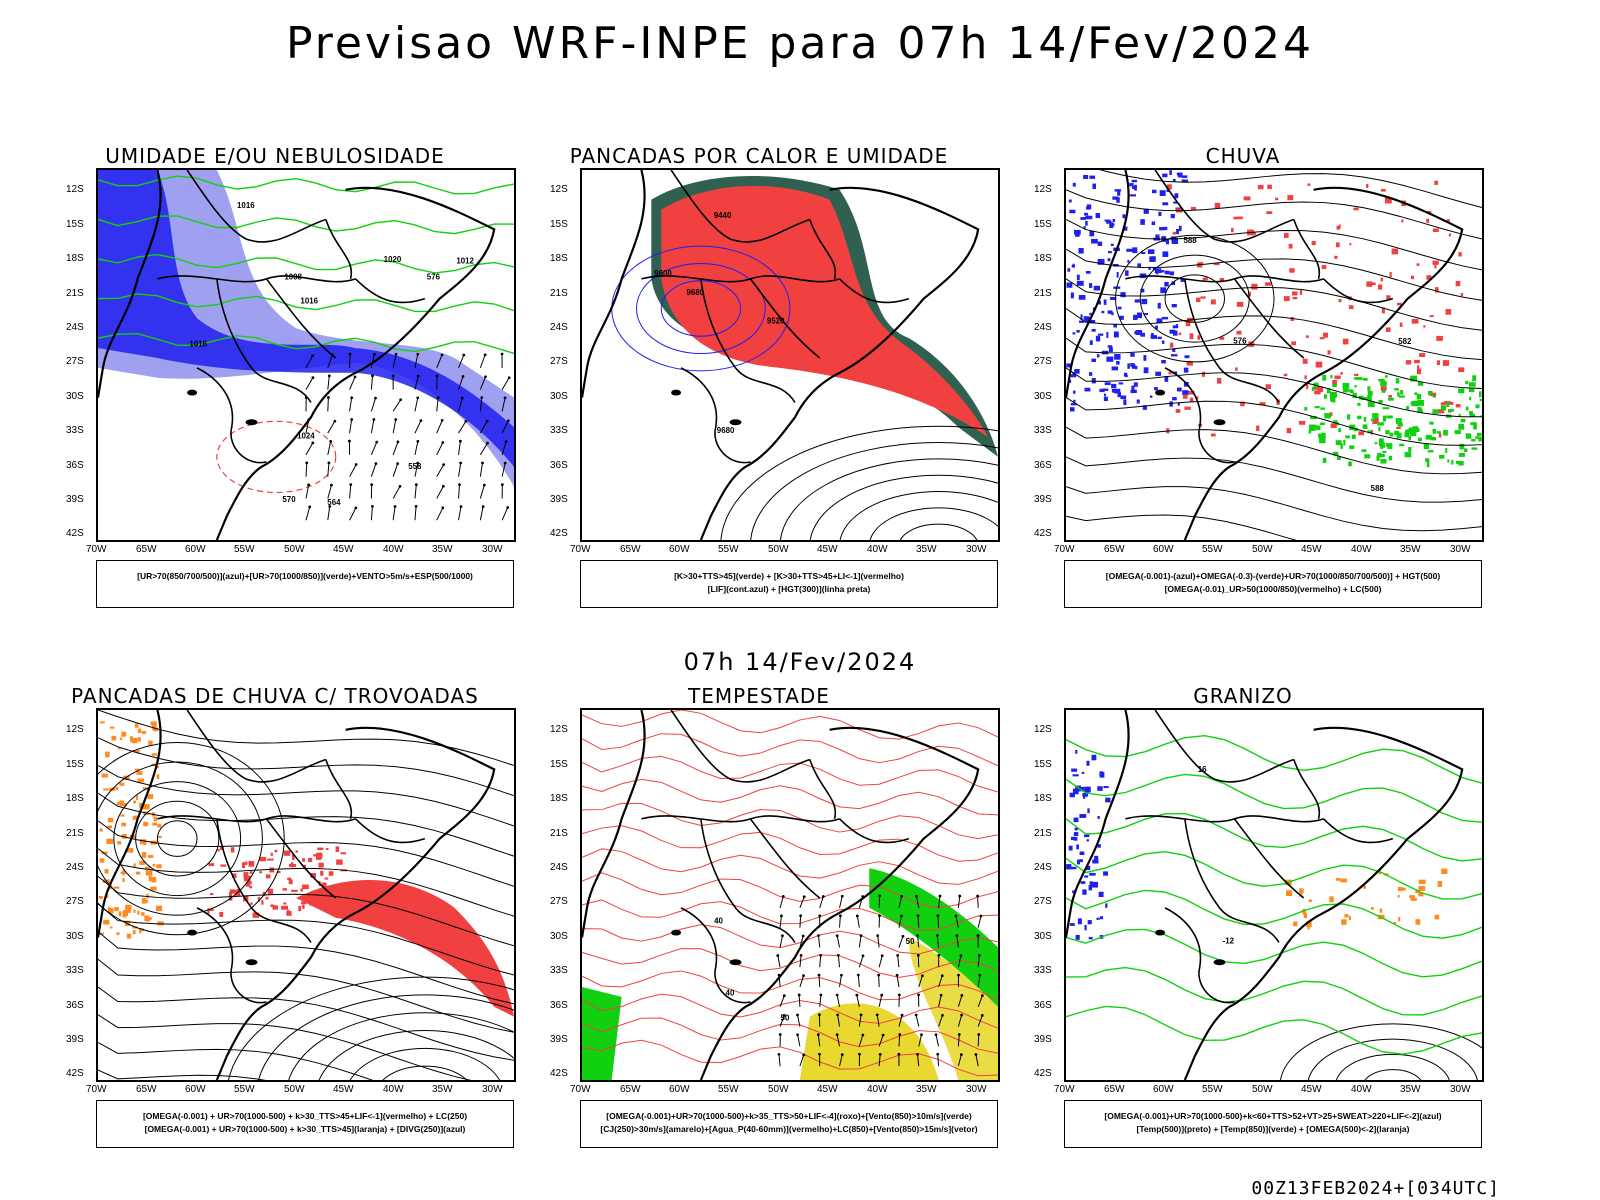 This screenshot has width=1600, height=1200. I want to click on contour-label: 564, so click(334, 502).